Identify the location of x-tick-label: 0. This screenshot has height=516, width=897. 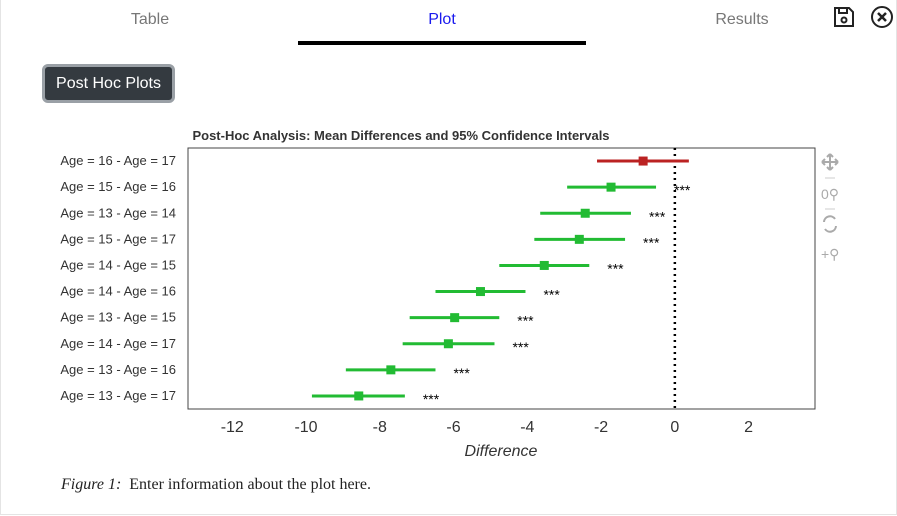
(674, 427).